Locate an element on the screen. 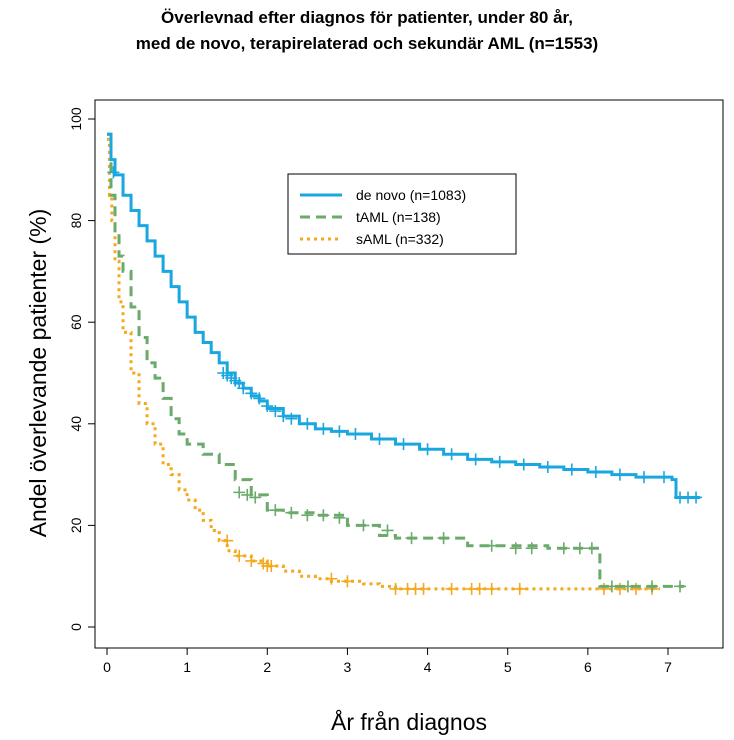 The height and width of the screenshot is (740, 734). legend: de novo (n=1083) tAML (n=138) sAML (n=332) is located at coordinates (402, 214).